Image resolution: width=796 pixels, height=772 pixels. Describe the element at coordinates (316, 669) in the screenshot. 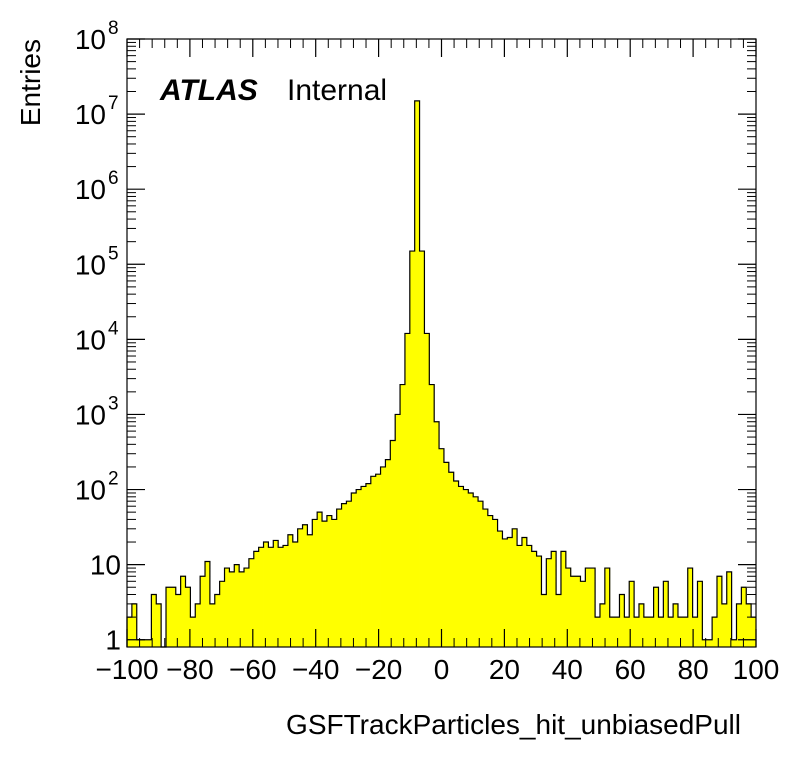

I see `x-tick-label: −40` at that location.